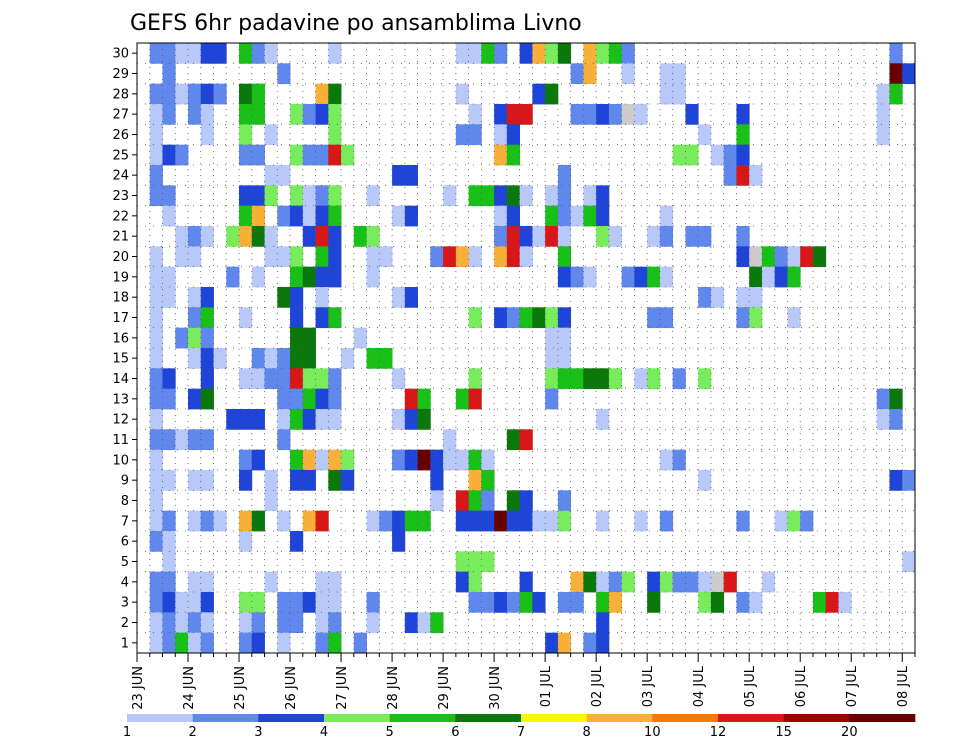 This screenshot has width=960, height=742. I want to click on y-tick-label: 21, so click(120, 237).